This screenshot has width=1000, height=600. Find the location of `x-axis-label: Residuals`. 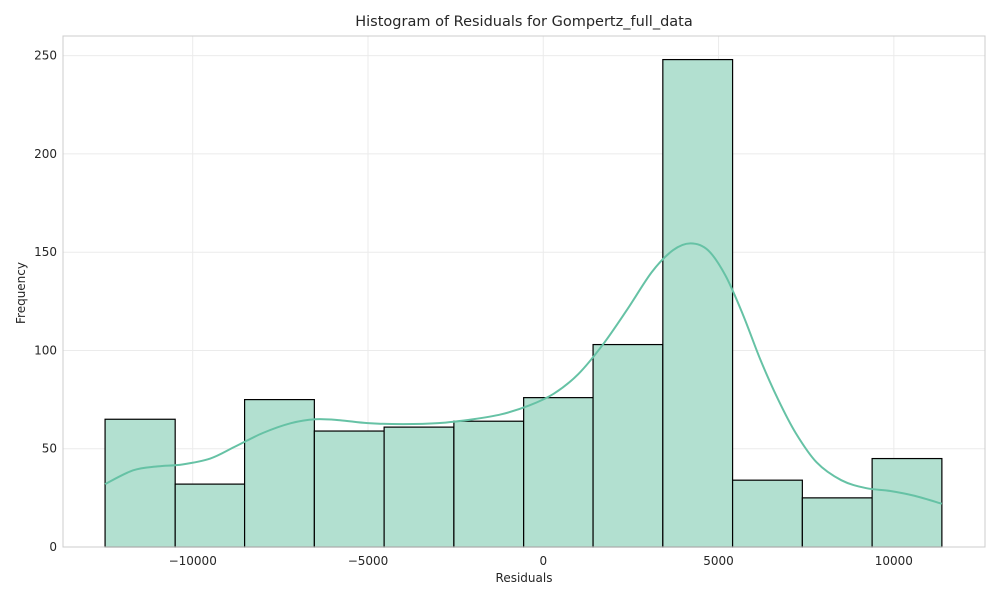

x-axis-label: Residuals is located at coordinates (524, 578).